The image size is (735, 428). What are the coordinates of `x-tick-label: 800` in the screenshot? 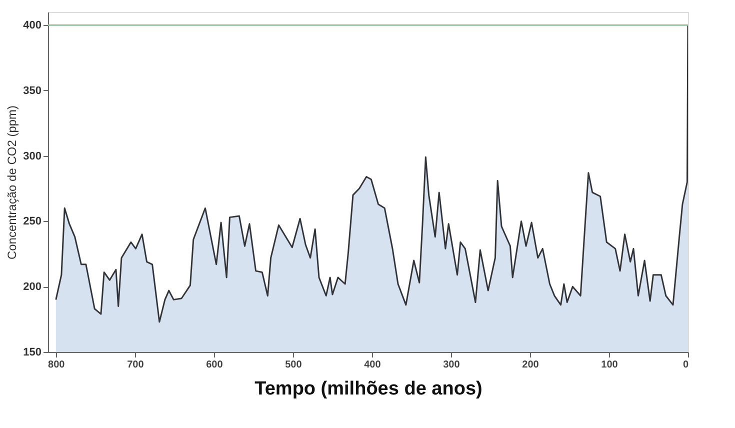 It's located at (57, 365).